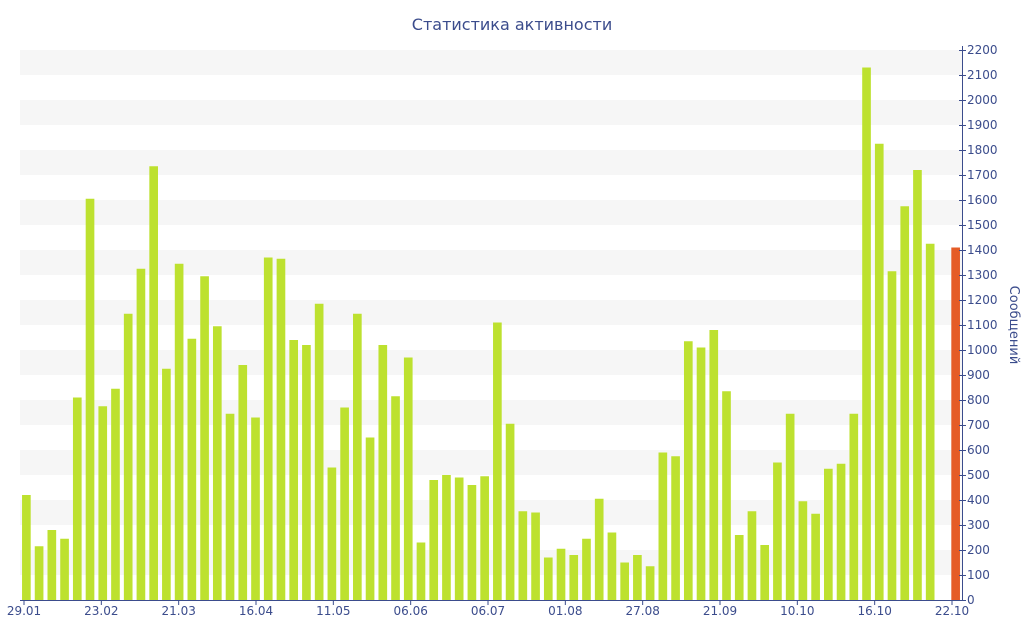  What do you see at coordinates (642, 611) in the screenshot?
I see `x-tick-label: 27.08` at bounding box center [642, 611].